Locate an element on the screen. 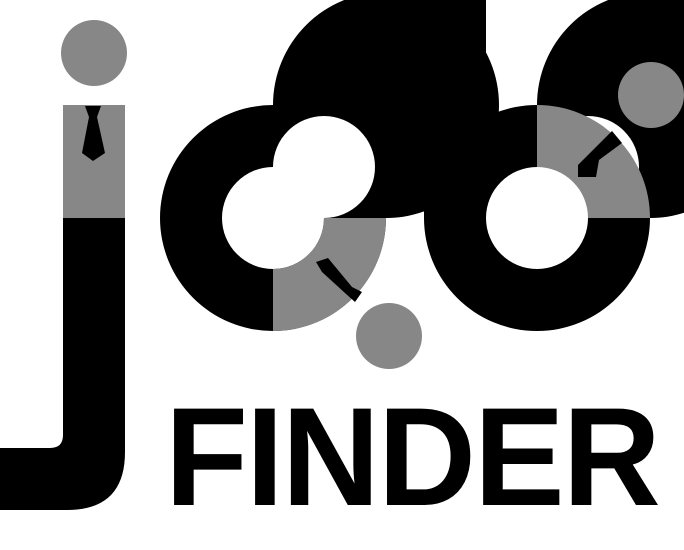 This screenshot has width=684, height=550. letter-b-tie-icon is located at coordinates (600, 154).